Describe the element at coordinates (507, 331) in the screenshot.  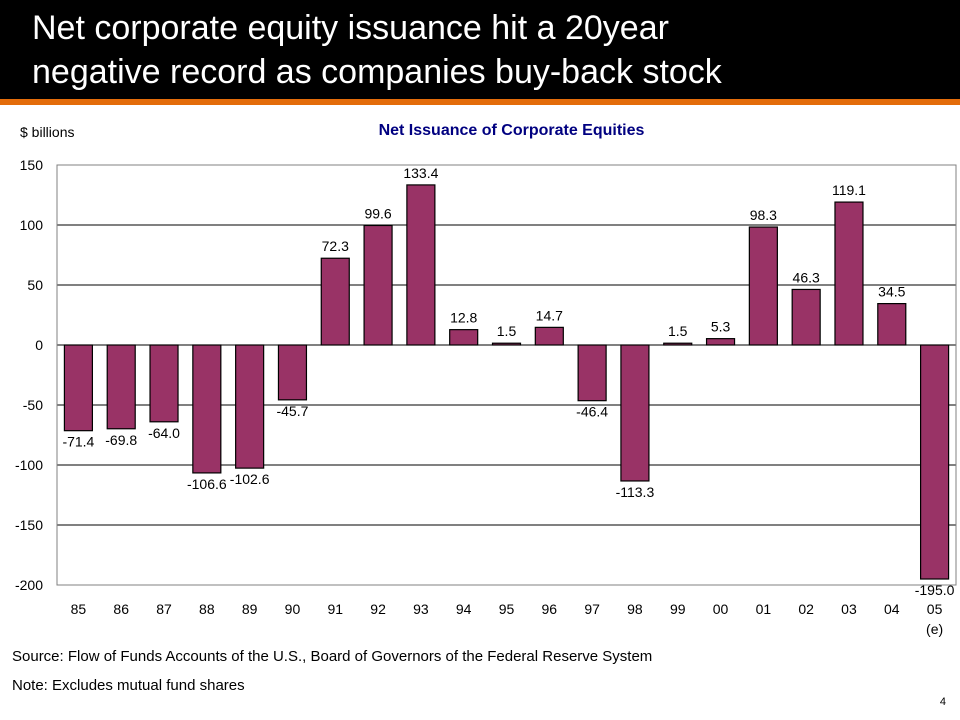
I see `data-label-95: 1.5` at that location.